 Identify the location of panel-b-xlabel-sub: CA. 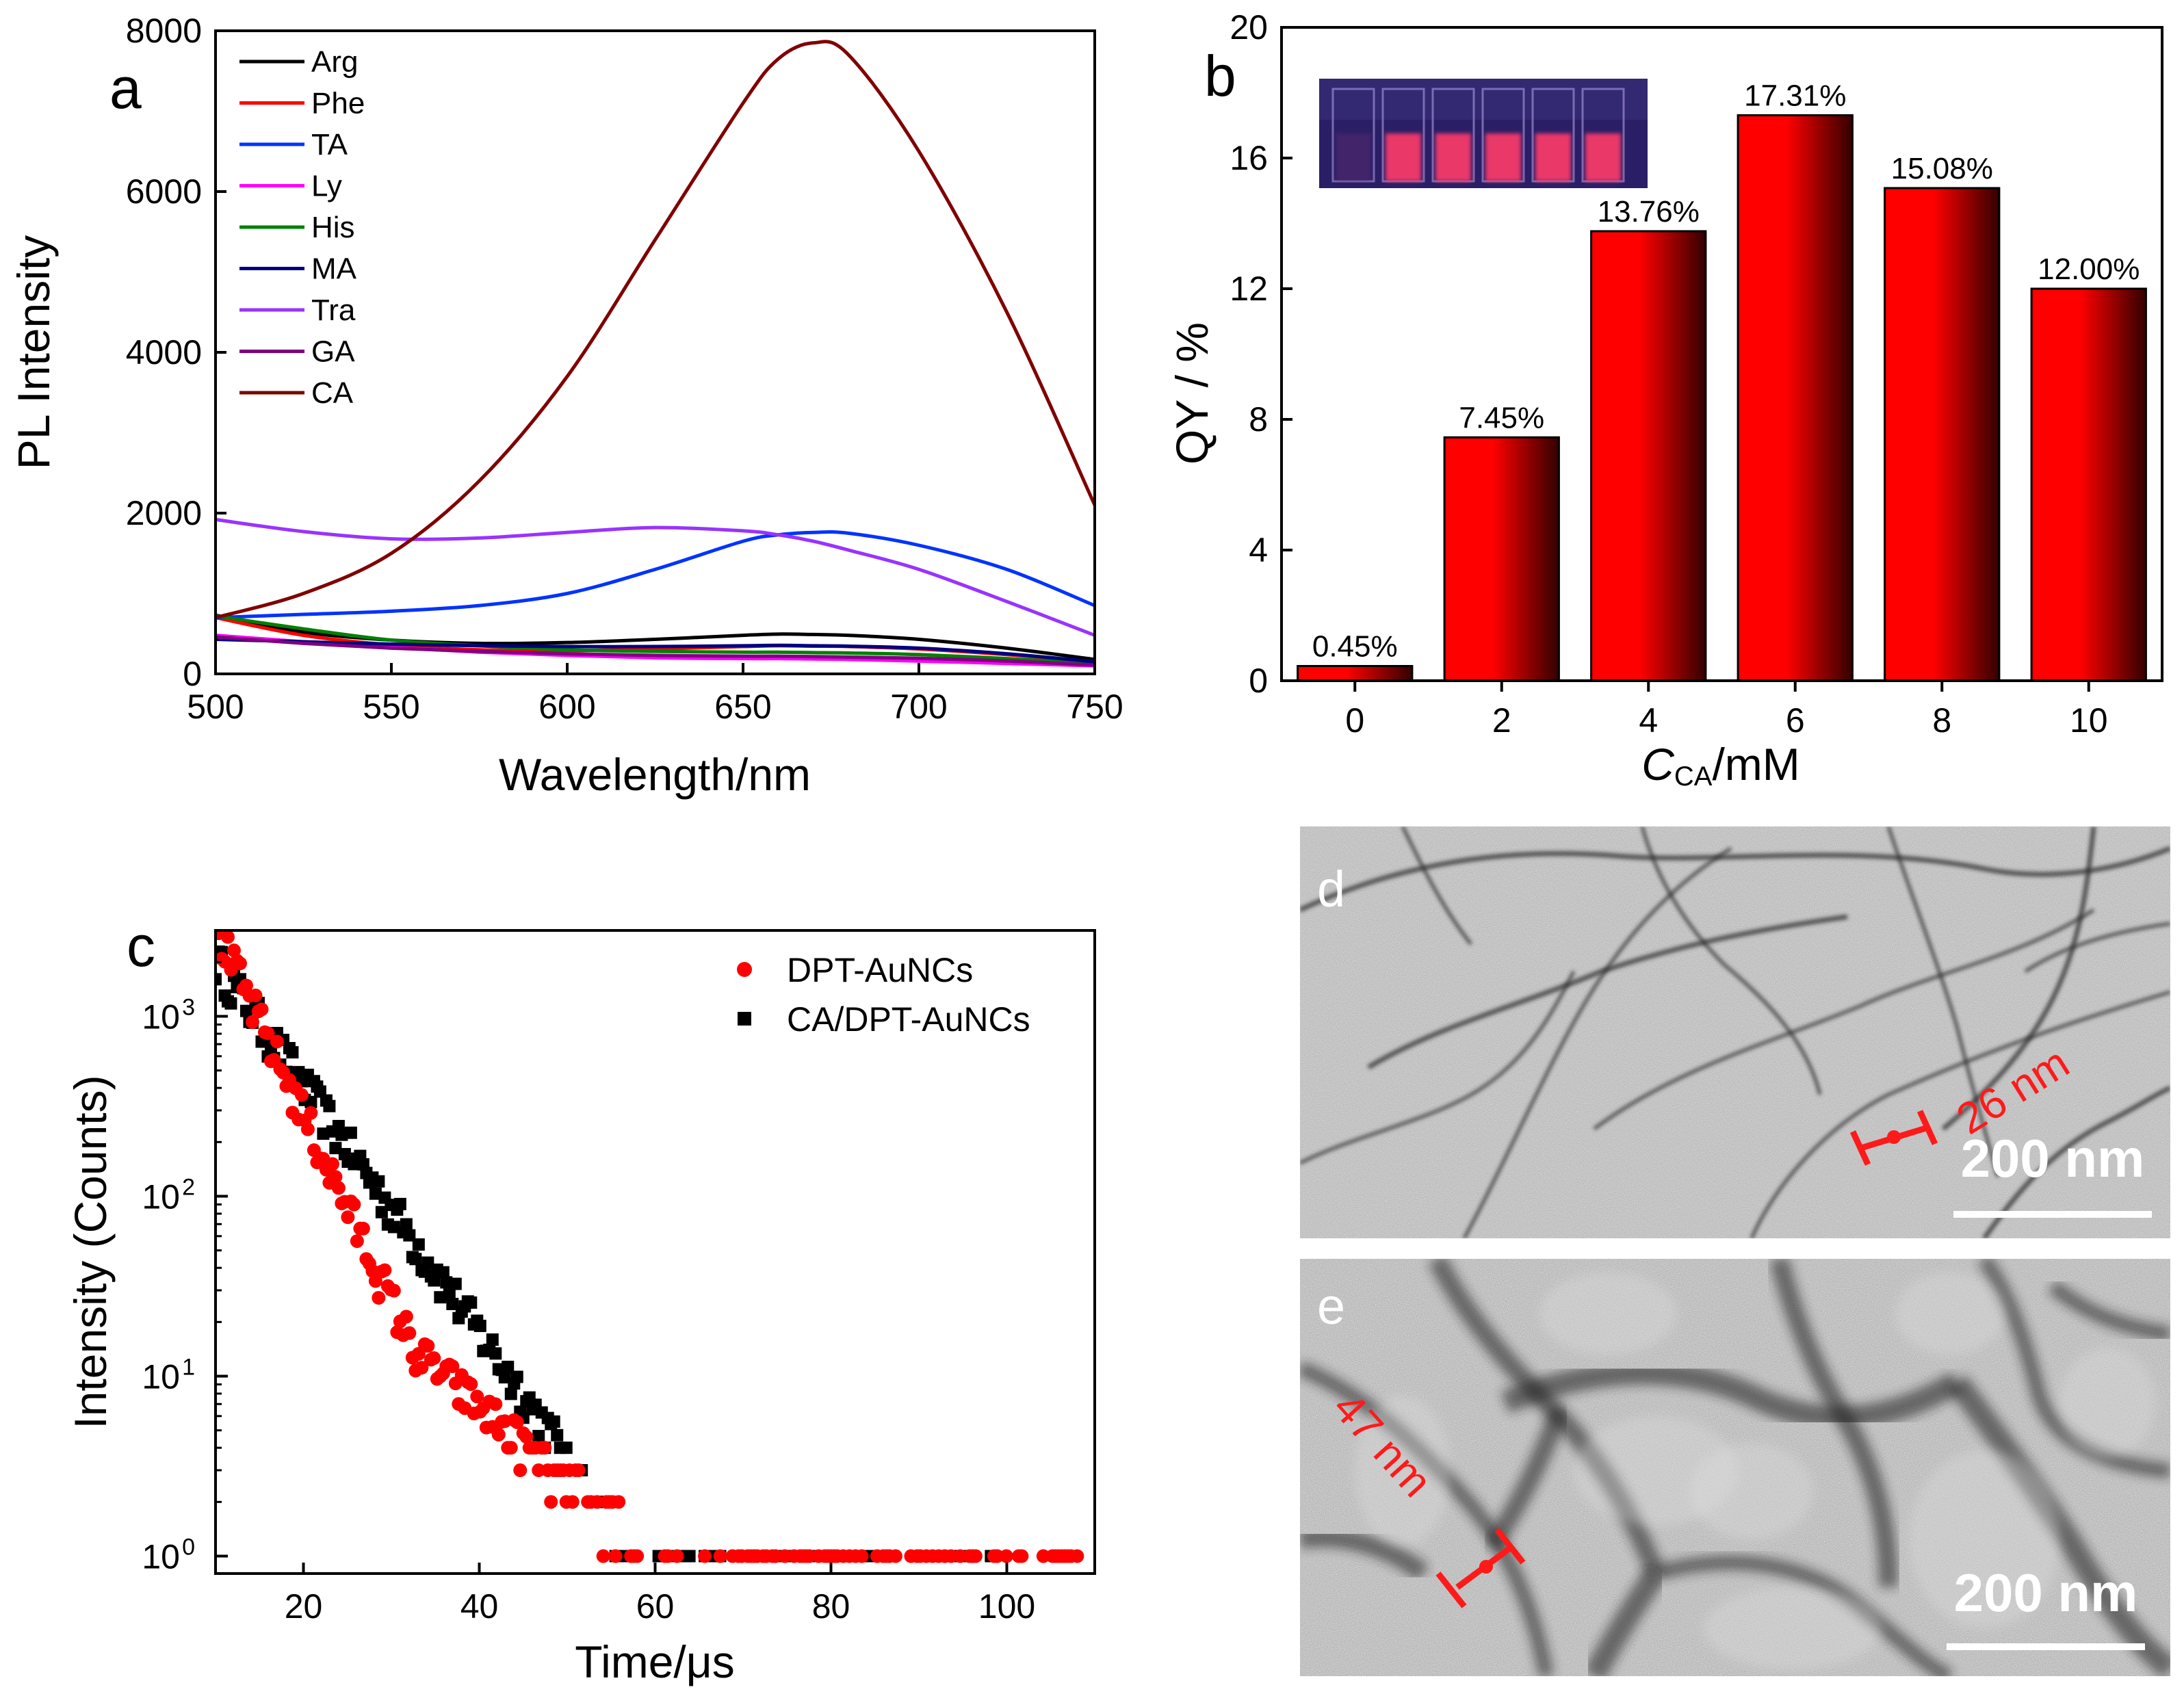
(1693, 776).